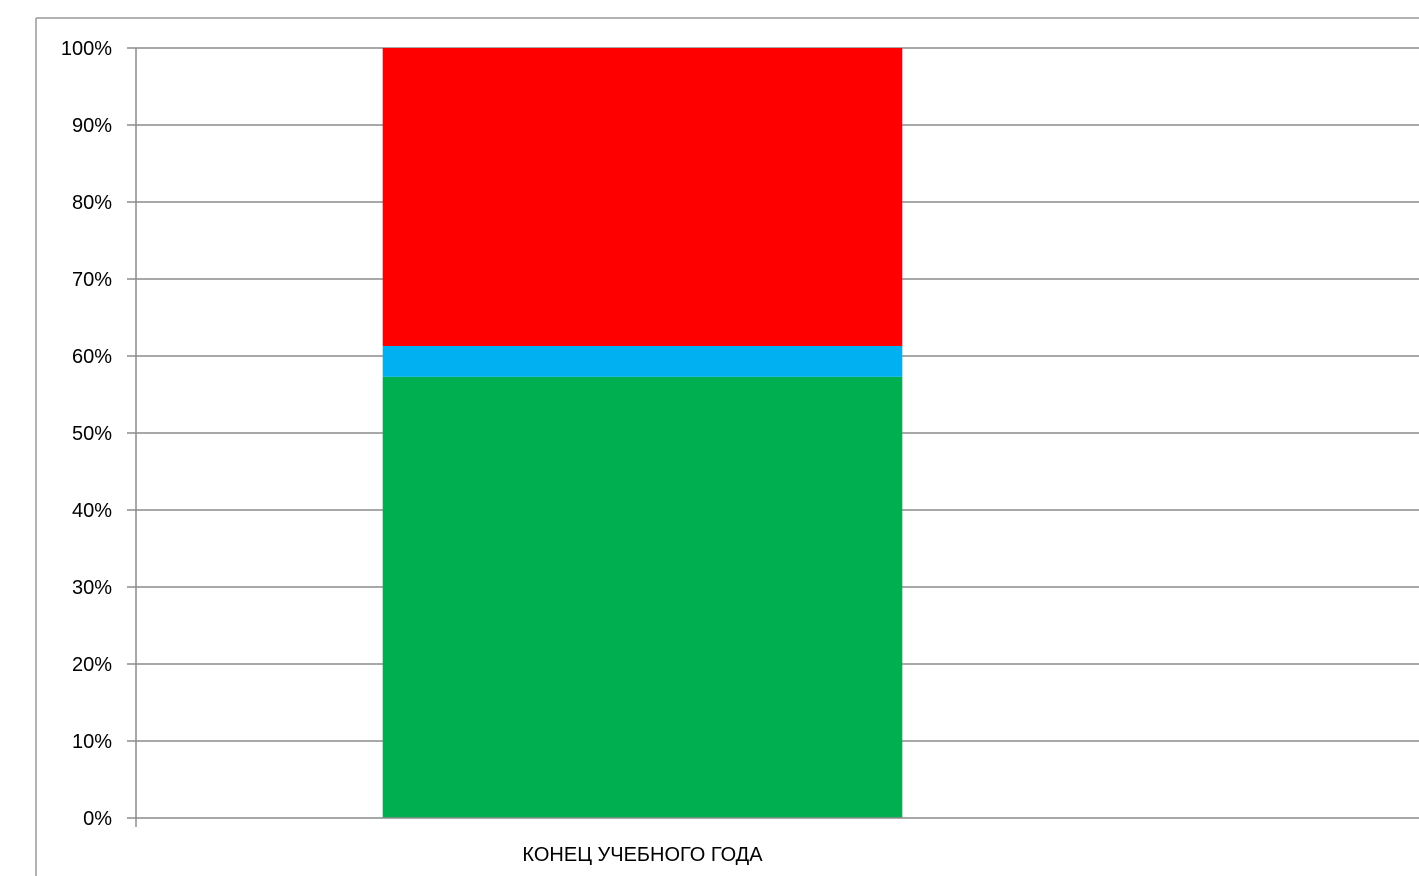 This screenshot has width=1419, height=876. Describe the element at coordinates (92, 434) in the screenshot. I see `y-tick-label: 50%` at that location.